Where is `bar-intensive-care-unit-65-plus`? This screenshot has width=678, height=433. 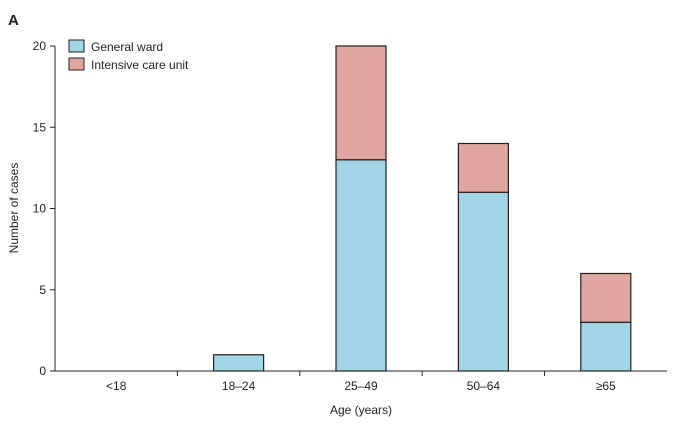
bar-intensive-care-unit-65-plus is located at coordinates (606, 297).